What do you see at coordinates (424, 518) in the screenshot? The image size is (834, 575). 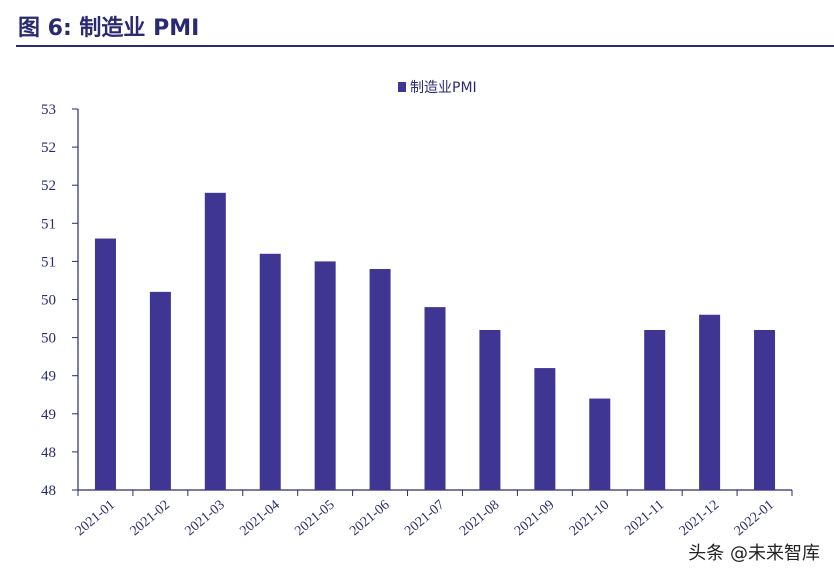 I see `x-tick-label: 2021-07` at bounding box center [424, 518].